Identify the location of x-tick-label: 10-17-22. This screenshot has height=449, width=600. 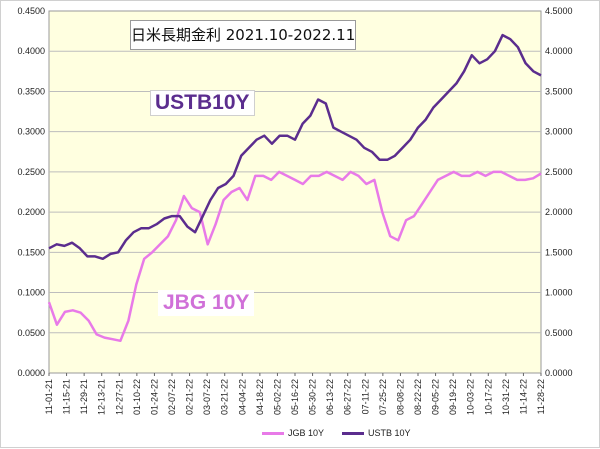
(488, 397).